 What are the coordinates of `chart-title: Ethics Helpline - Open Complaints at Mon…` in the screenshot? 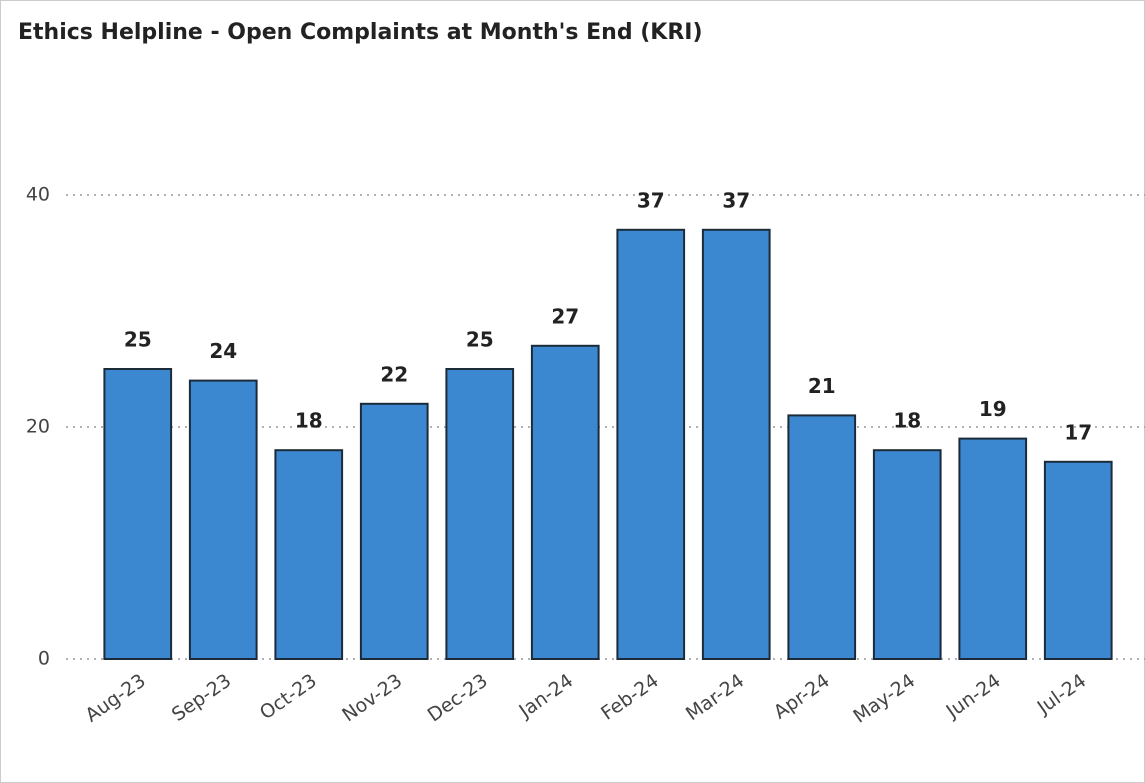 It's located at (360, 32).